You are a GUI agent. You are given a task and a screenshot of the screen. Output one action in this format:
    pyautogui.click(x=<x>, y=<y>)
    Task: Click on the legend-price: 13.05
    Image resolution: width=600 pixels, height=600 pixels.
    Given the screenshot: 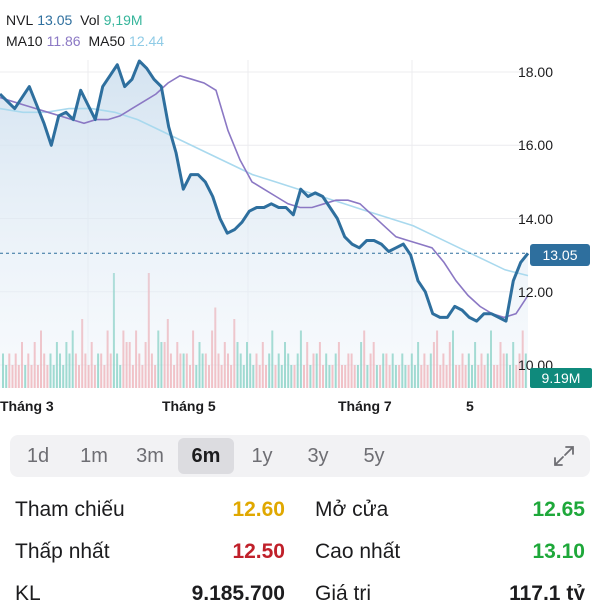 What is the action you would take?
    pyautogui.click(x=55, y=20)
    